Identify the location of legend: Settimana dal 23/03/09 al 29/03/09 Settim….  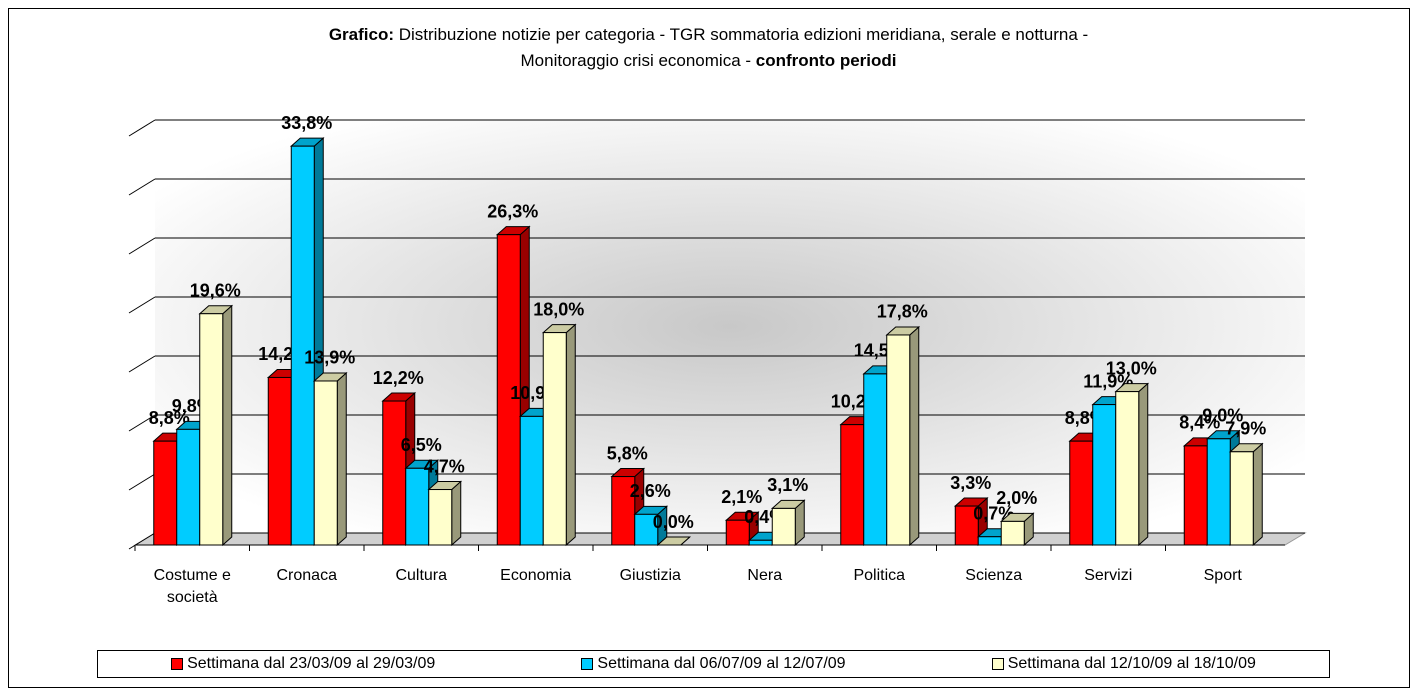
(713, 664).